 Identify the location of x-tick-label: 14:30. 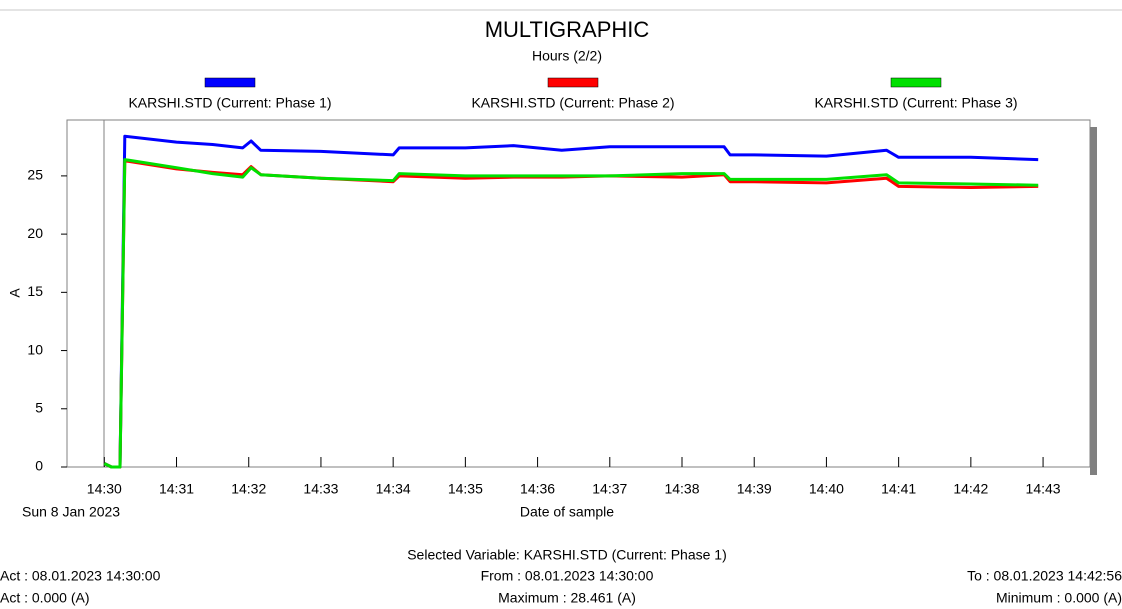
(104, 489).